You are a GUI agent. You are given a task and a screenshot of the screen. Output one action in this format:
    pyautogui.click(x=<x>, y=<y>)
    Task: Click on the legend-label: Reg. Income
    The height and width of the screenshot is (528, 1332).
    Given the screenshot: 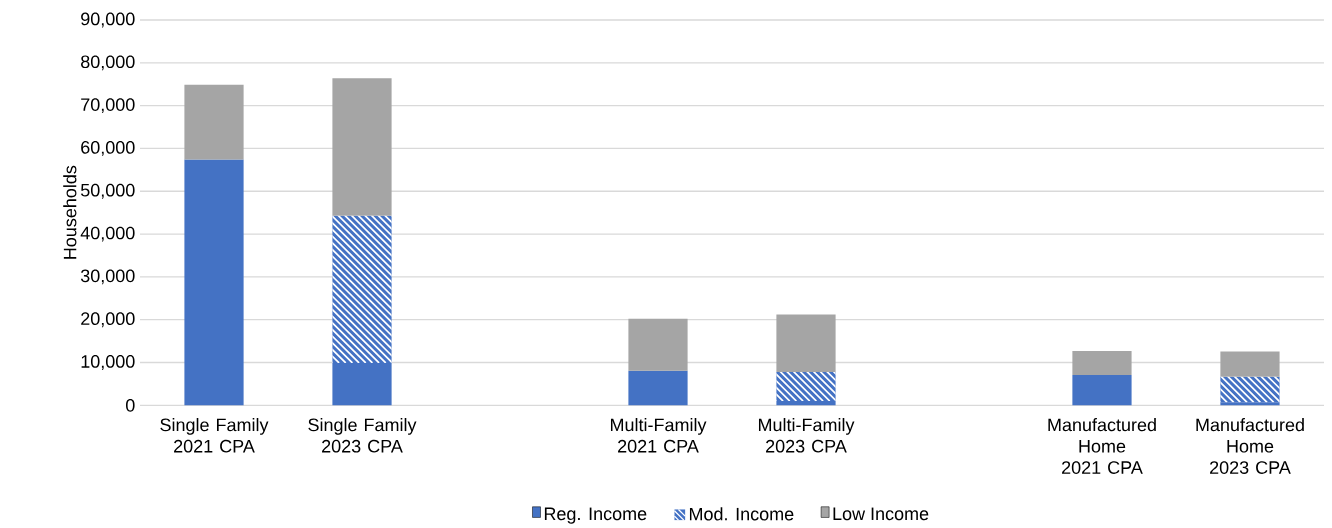 What is the action you would take?
    pyautogui.click(x=595, y=515)
    